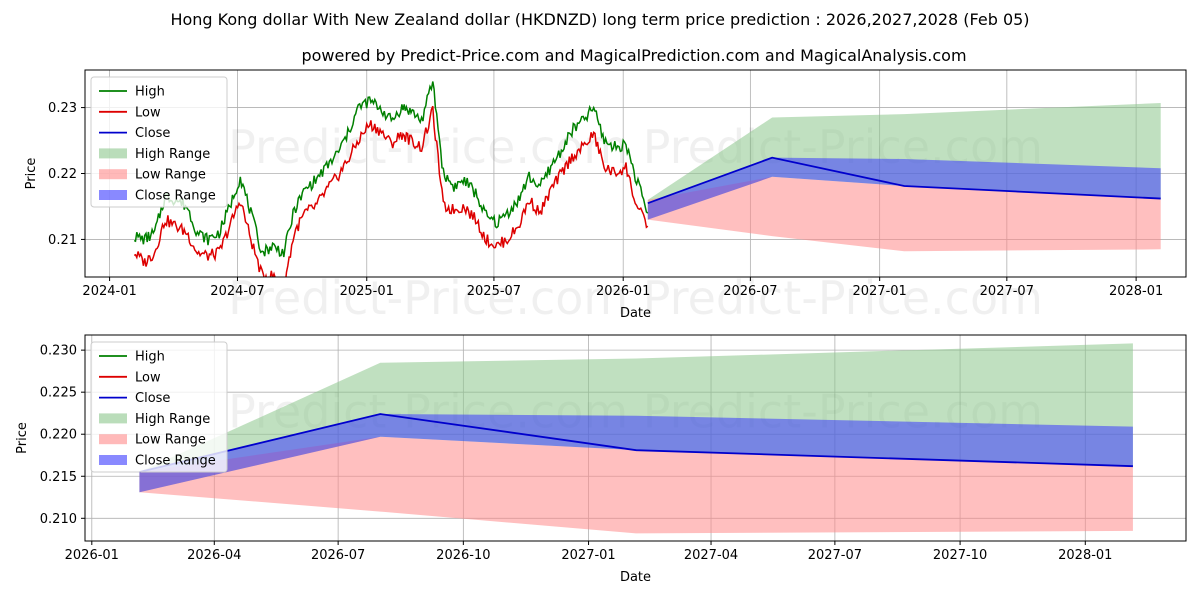  I want to click on y-tick-label: 0.210, so click(58, 519).